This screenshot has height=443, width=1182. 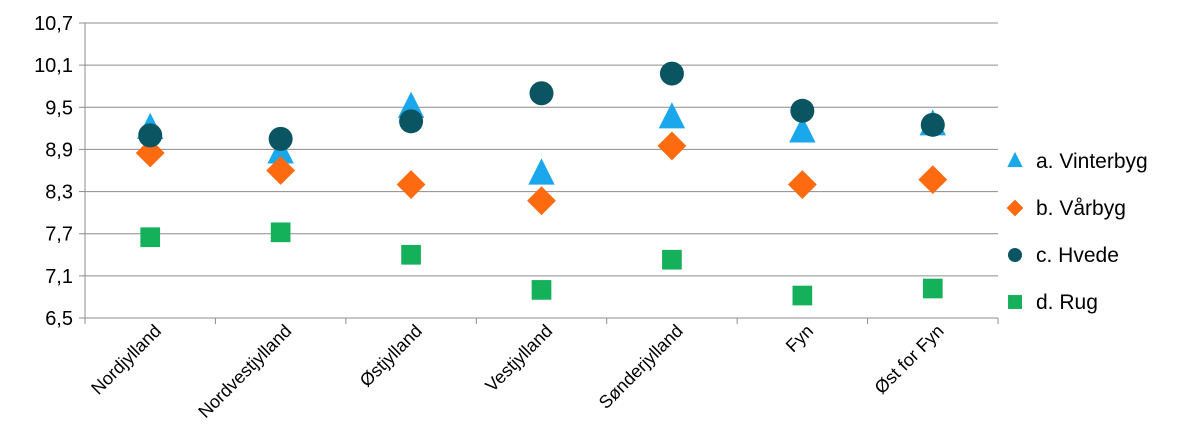 What do you see at coordinates (1015, 208) in the screenshot?
I see `legend-marker-diamond` at bounding box center [1015, 208].